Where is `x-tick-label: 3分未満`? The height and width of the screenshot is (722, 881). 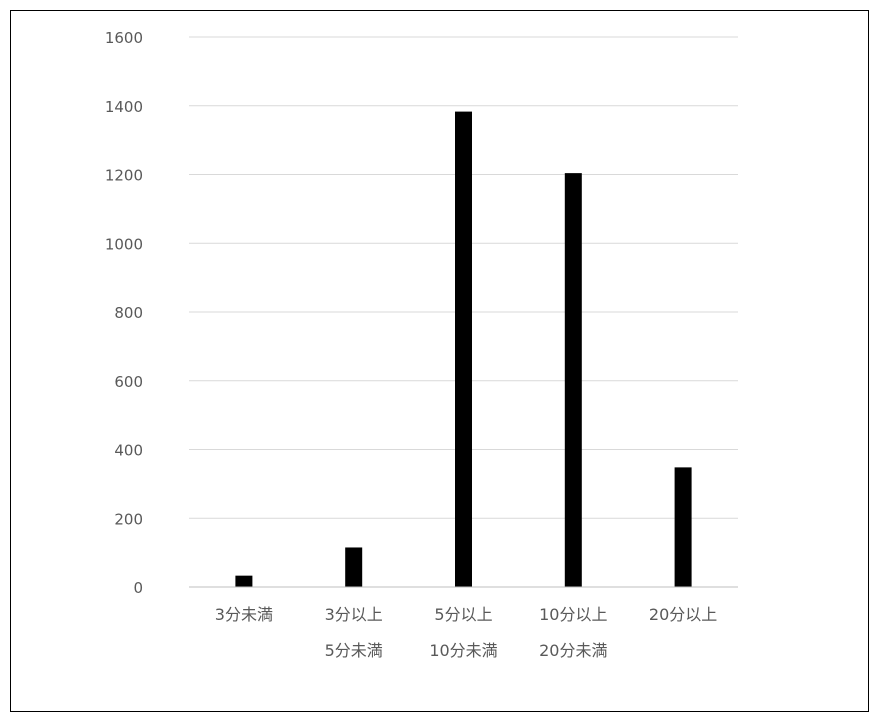 x-tick-label: 3分未満 is located at coordinates (244, 614).